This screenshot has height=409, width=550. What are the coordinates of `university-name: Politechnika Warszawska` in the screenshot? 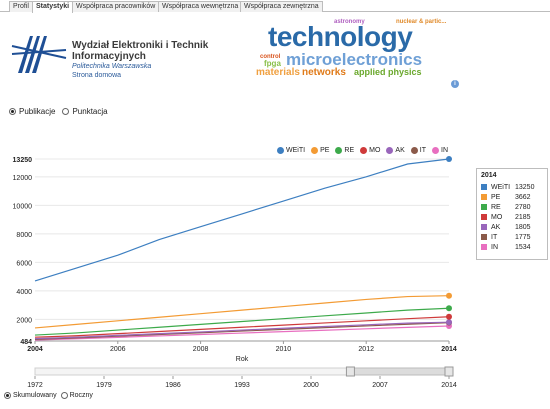 It's located at (112, 66).